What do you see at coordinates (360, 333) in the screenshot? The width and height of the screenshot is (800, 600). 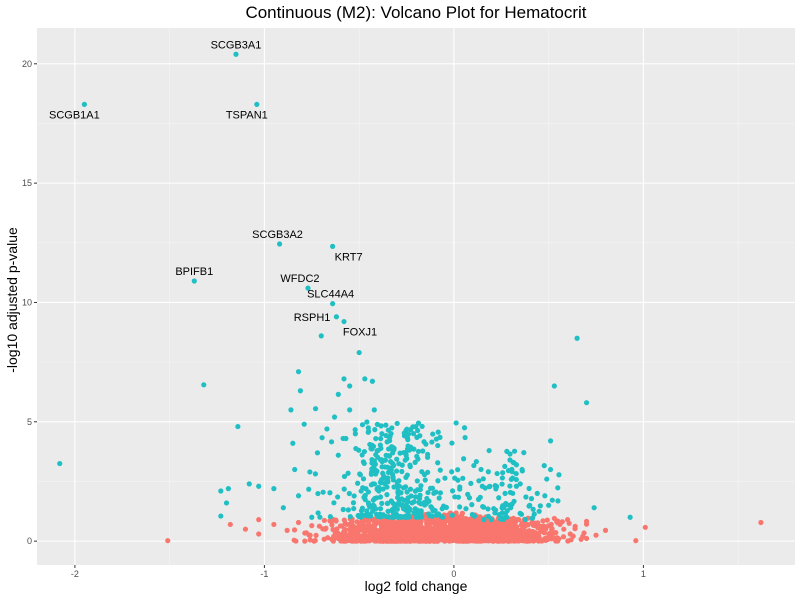 I see `gene-label: FOXJ1` at bounding box center [360, 333].